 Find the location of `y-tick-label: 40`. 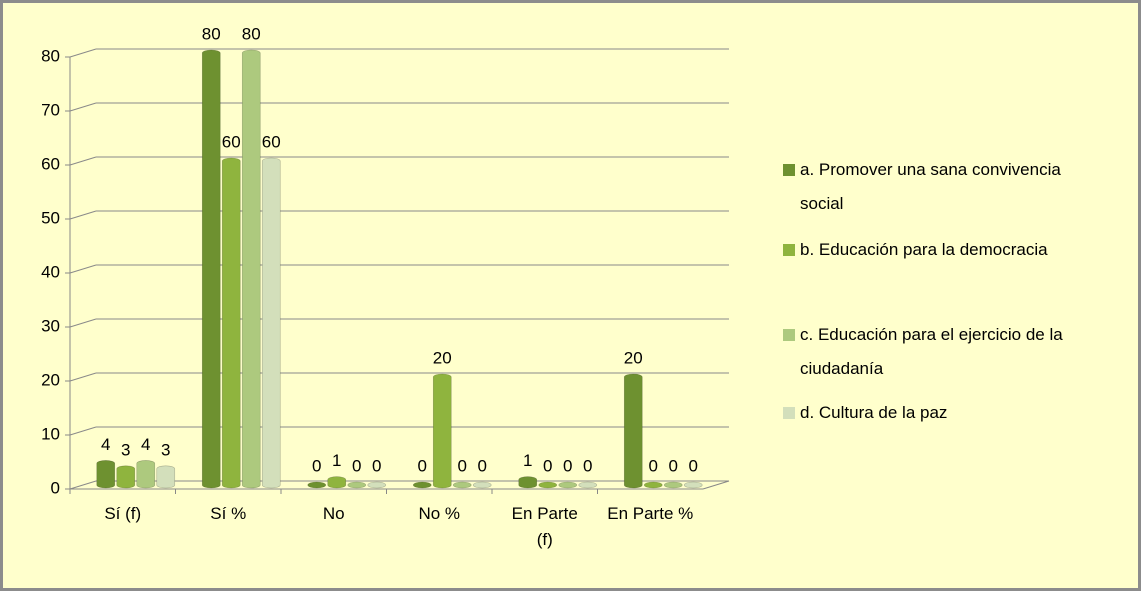

y-tick-label: 40 is located at coordinates (50, 271).